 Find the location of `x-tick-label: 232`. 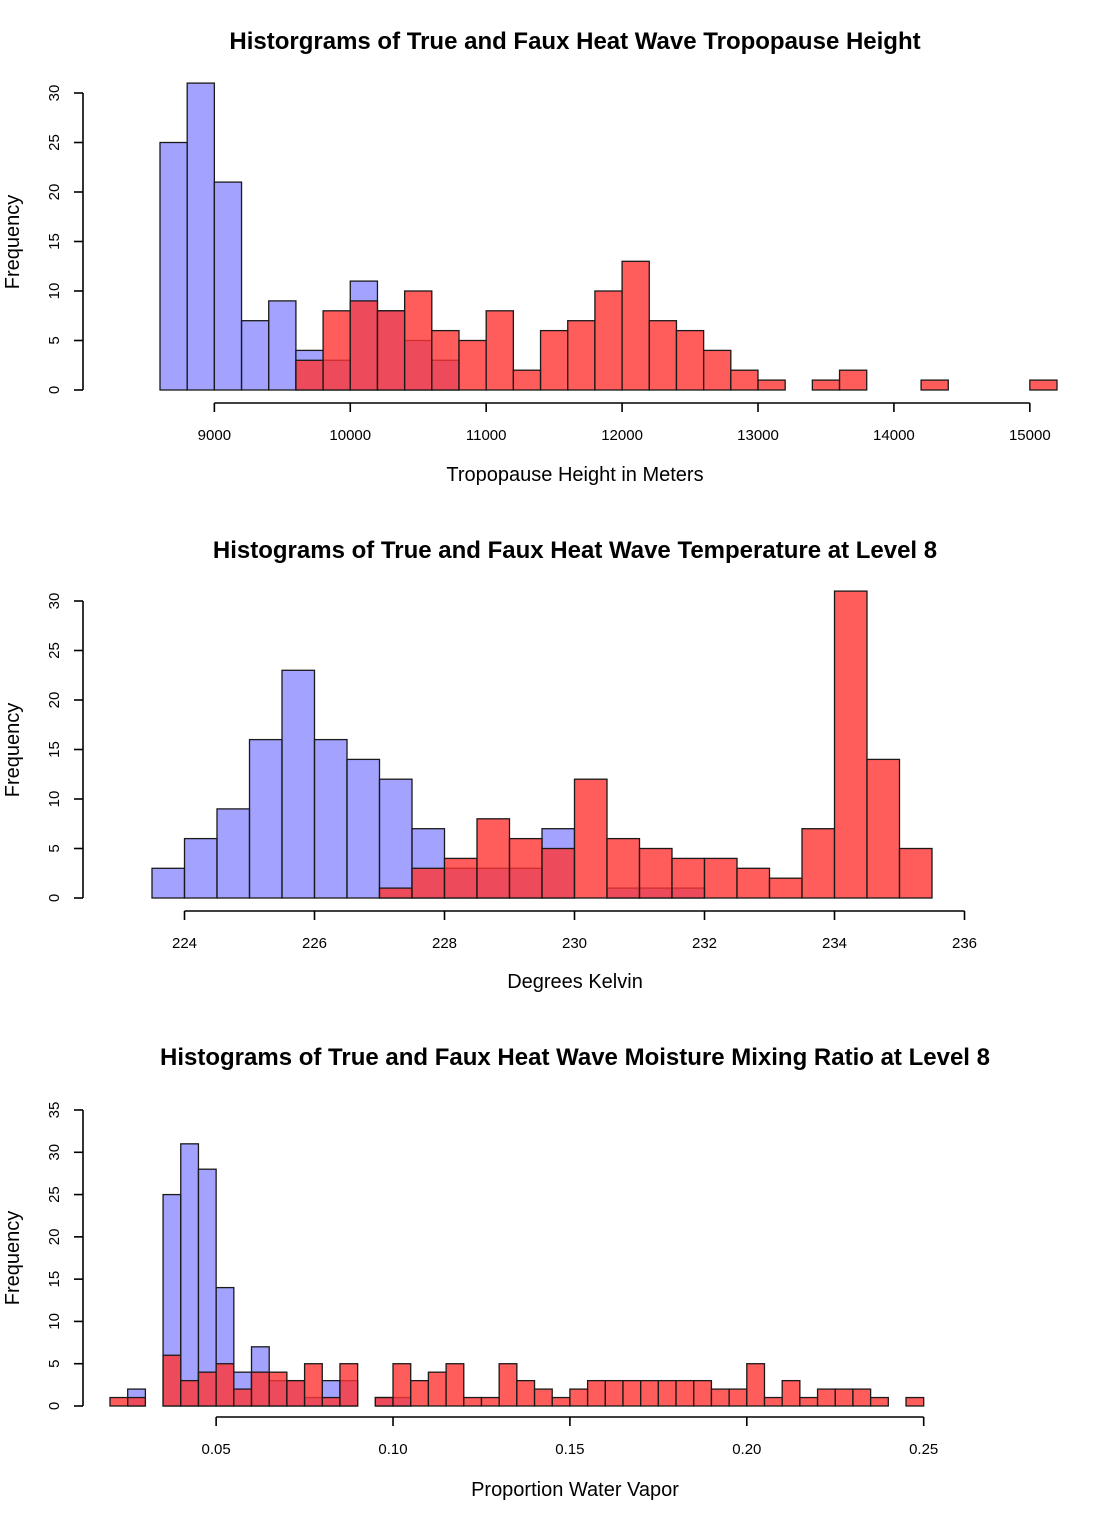

x-tick-label: 232 is located at coordinates (704, 943).